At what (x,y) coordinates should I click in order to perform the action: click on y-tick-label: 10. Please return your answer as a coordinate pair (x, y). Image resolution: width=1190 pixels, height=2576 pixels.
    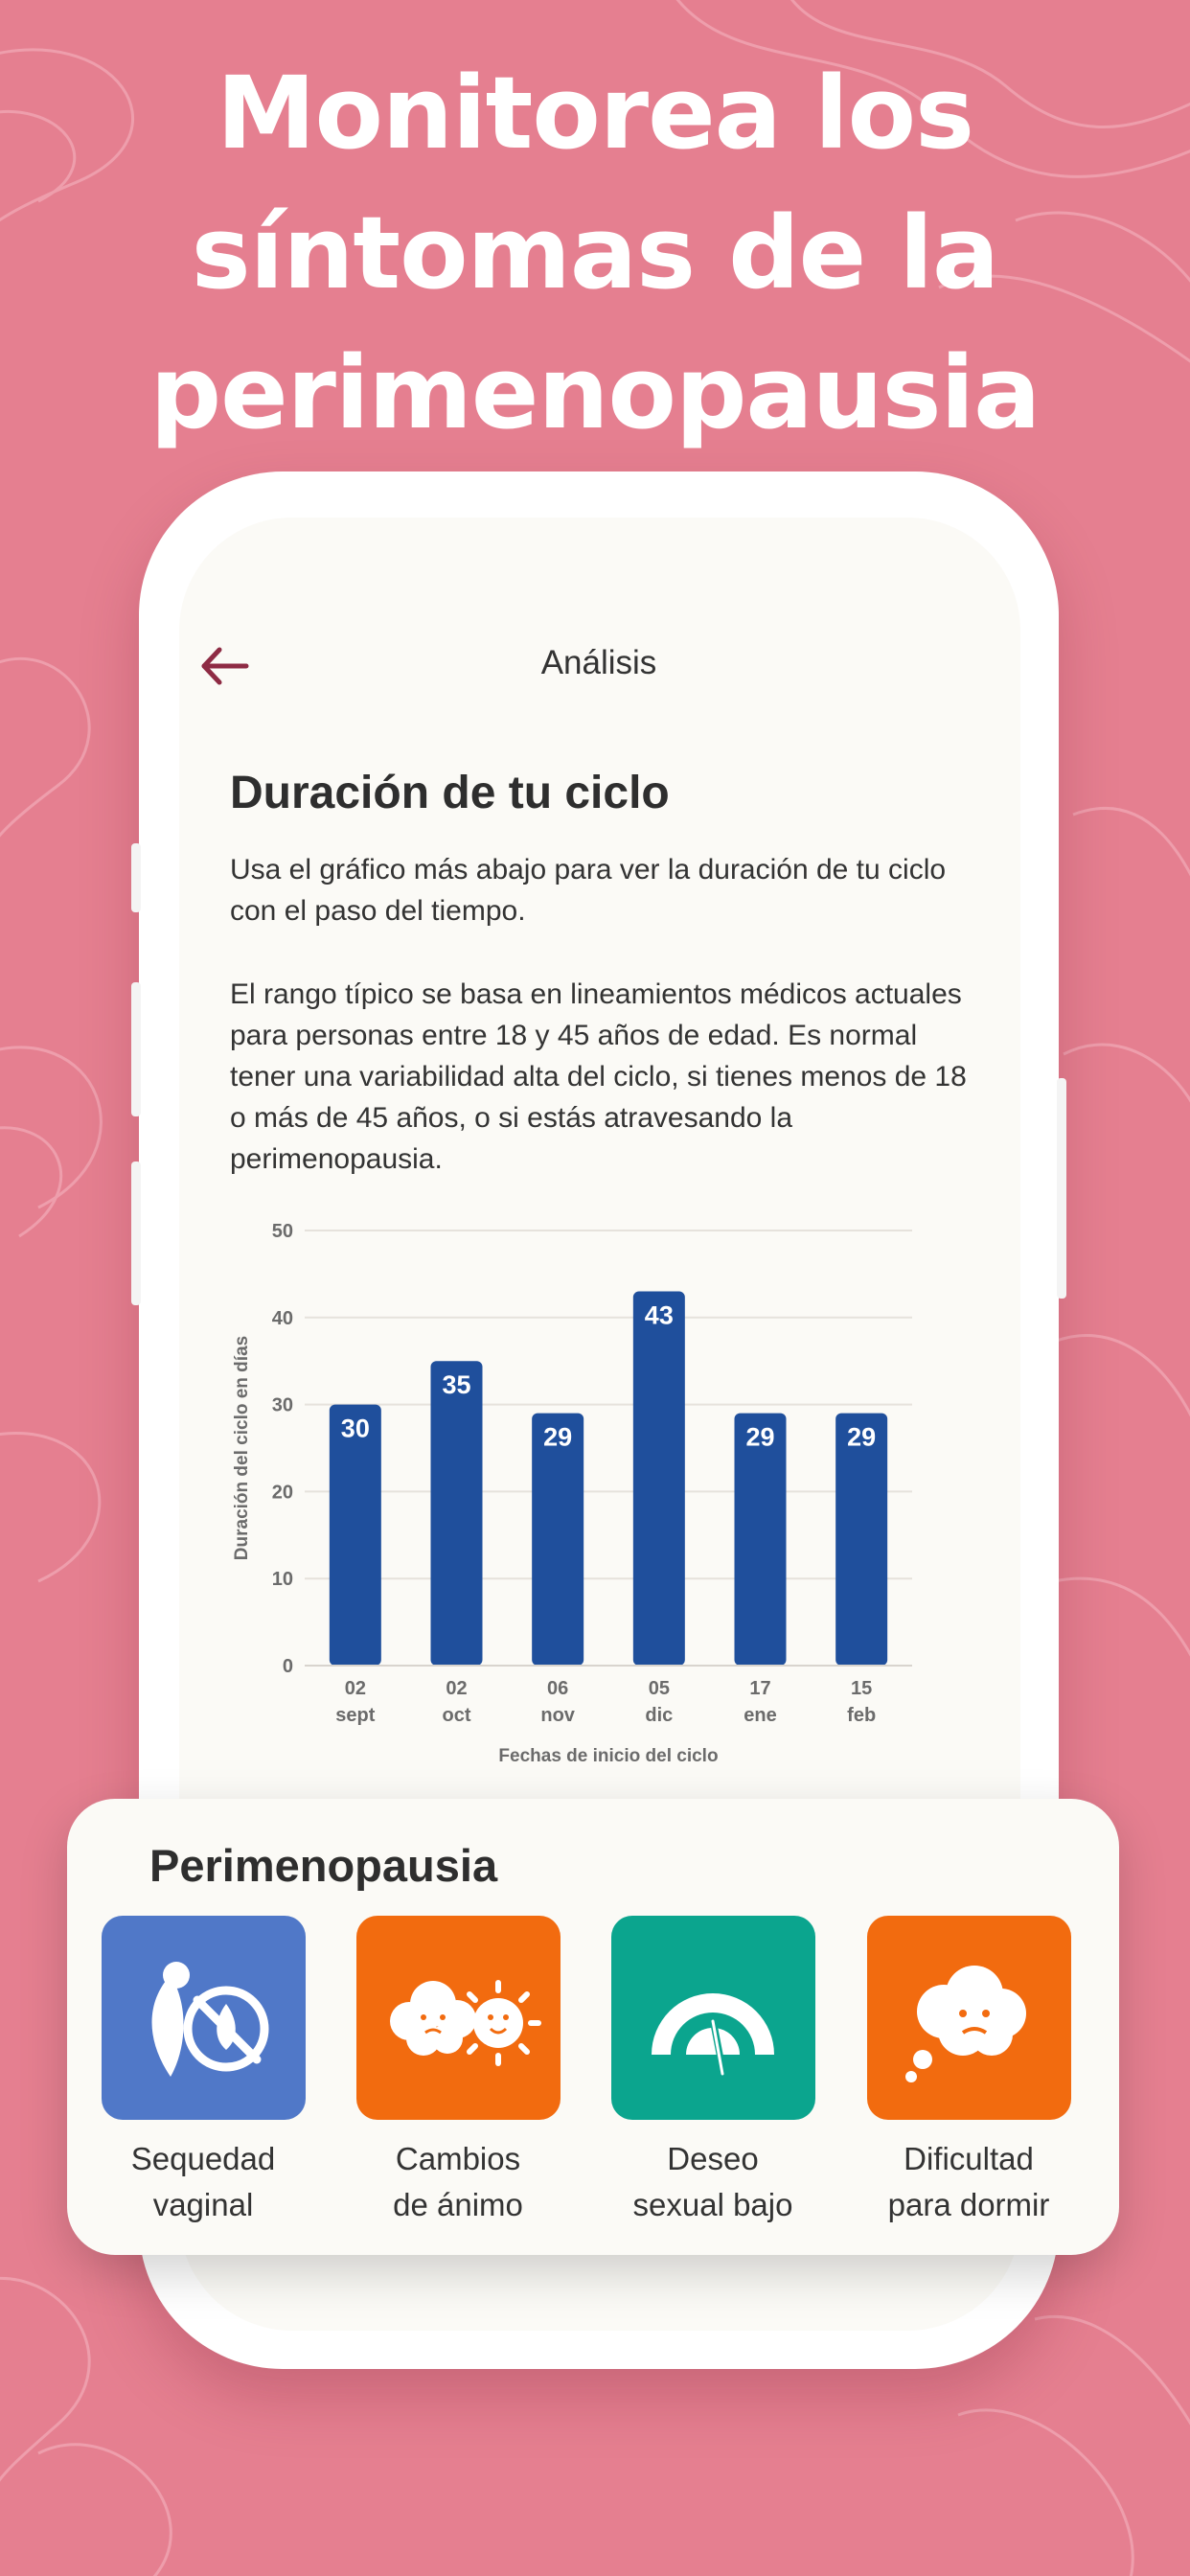
    Looking at the image, I should click on (282, 1579).